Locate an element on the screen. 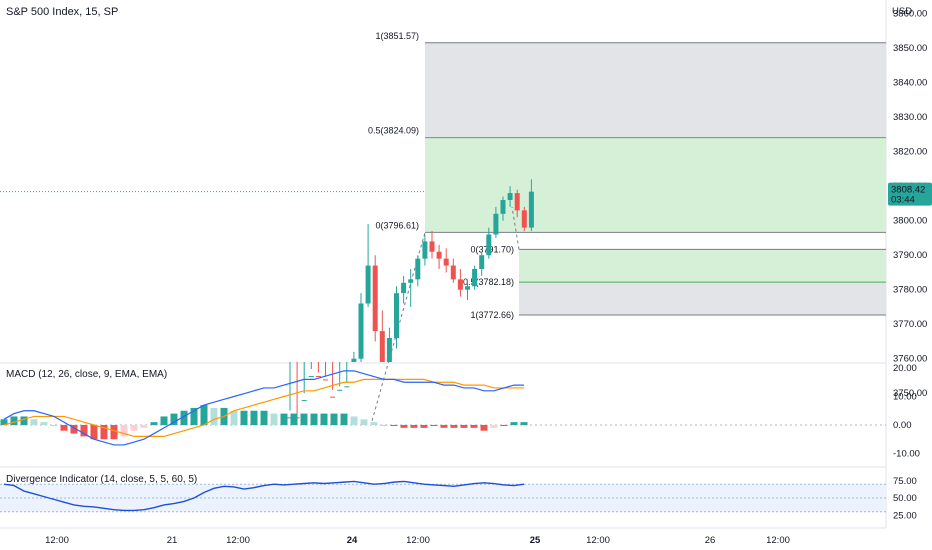  price-tick-label: 3780.00 is located at coordinates (910, 290).